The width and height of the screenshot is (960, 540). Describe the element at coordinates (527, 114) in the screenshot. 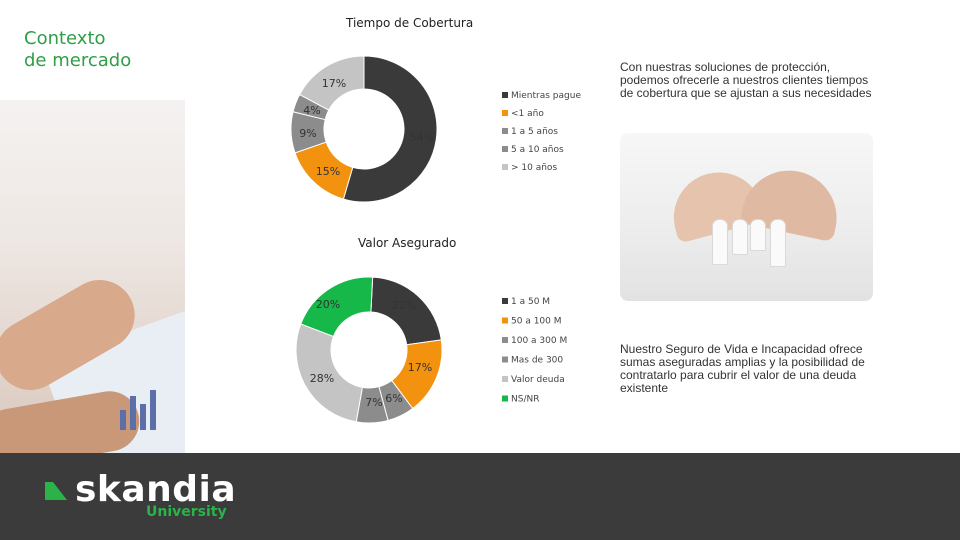

I see `legend-label: <1 año` at that location.